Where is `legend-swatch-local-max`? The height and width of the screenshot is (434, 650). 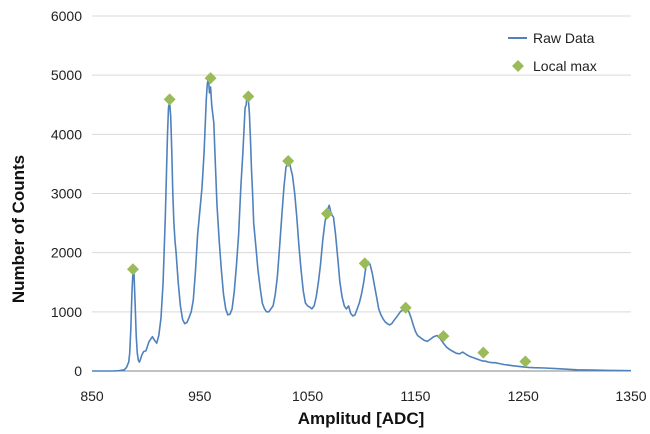 legend-swatch-local-max is located at coordinates (518, 66).